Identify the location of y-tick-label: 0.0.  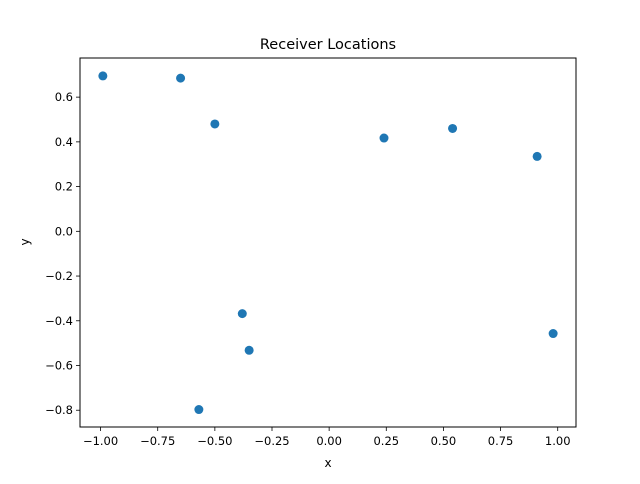
(64, 231).